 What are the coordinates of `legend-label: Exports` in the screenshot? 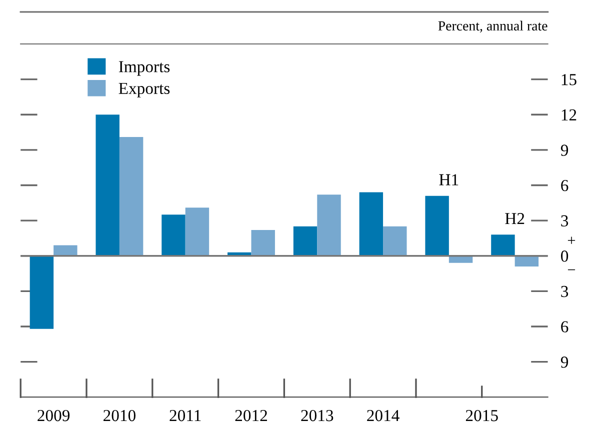 It's located at (144, 90).